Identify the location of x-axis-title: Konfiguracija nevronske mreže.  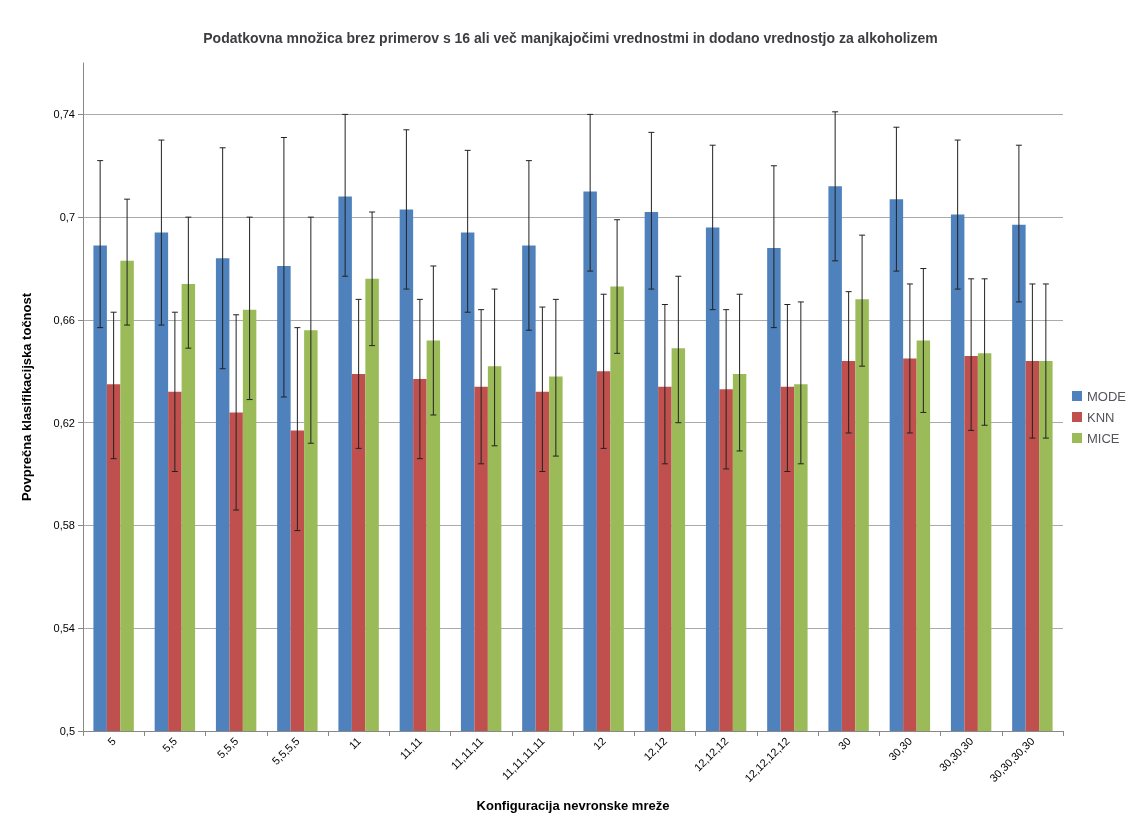
(573, 805).